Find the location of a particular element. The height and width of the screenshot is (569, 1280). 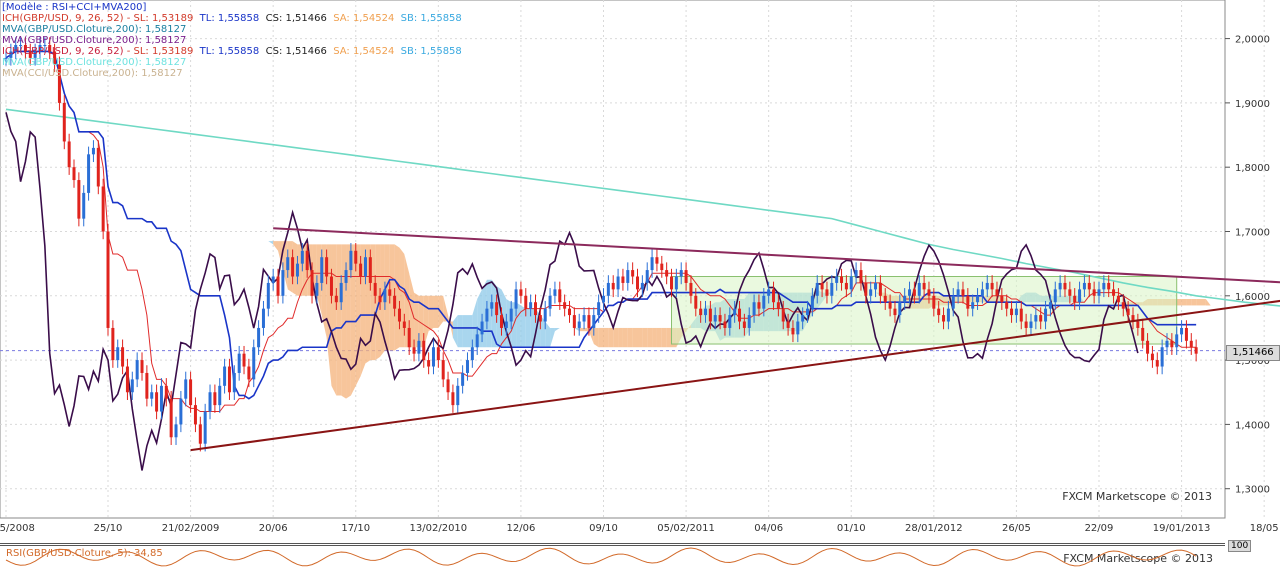

y-tick-label: 2,0000 is located at coordinates (1252, 40).